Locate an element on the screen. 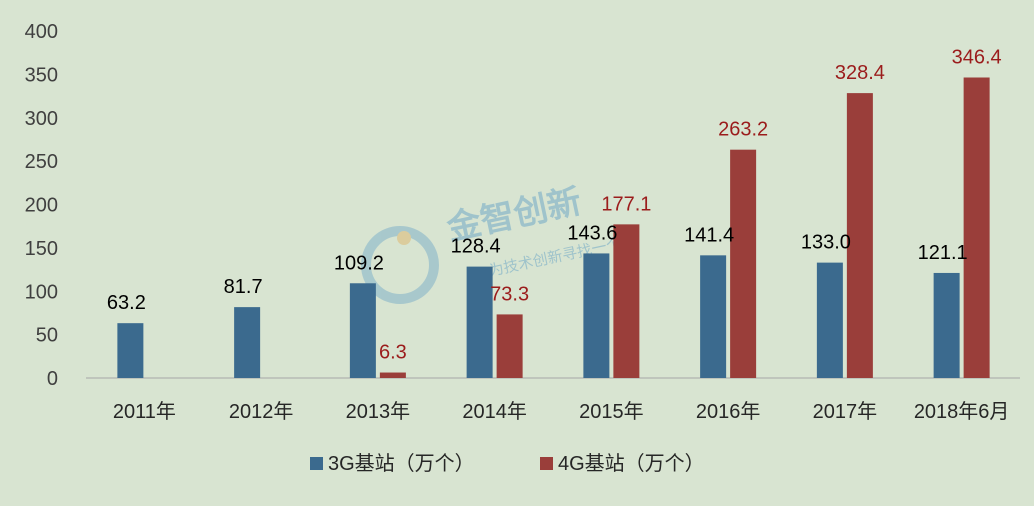 The width and height of the screenshot is (1034, 506). x-tick-label: 2016年 is located at coordinates (728, 411).